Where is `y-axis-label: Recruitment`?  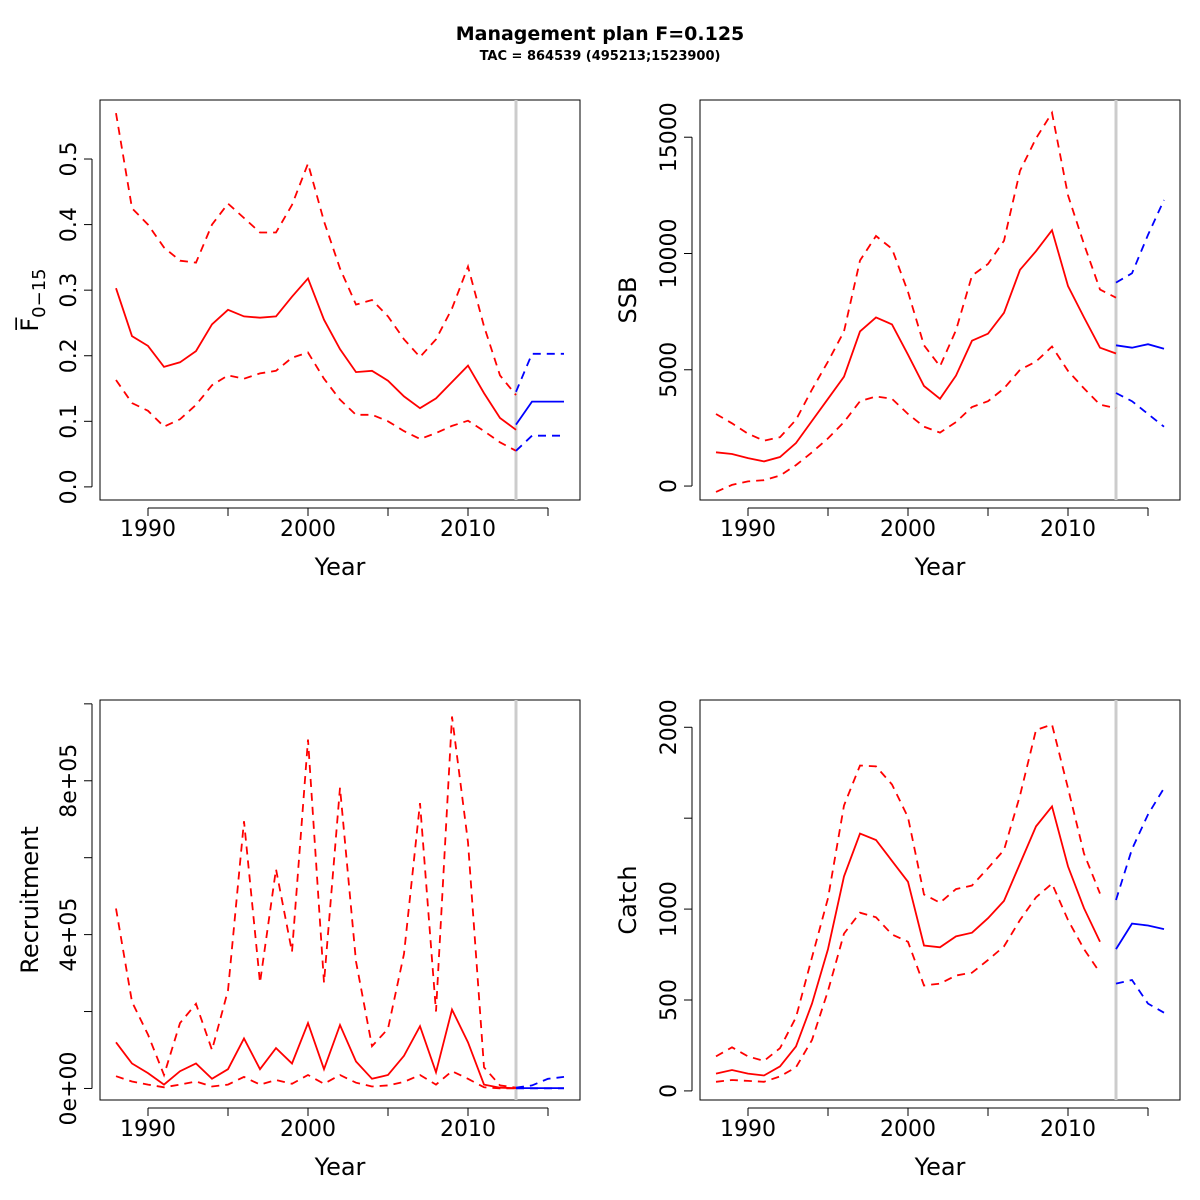
y-axis-label: Recruitment is located at coordinates (30, 899).